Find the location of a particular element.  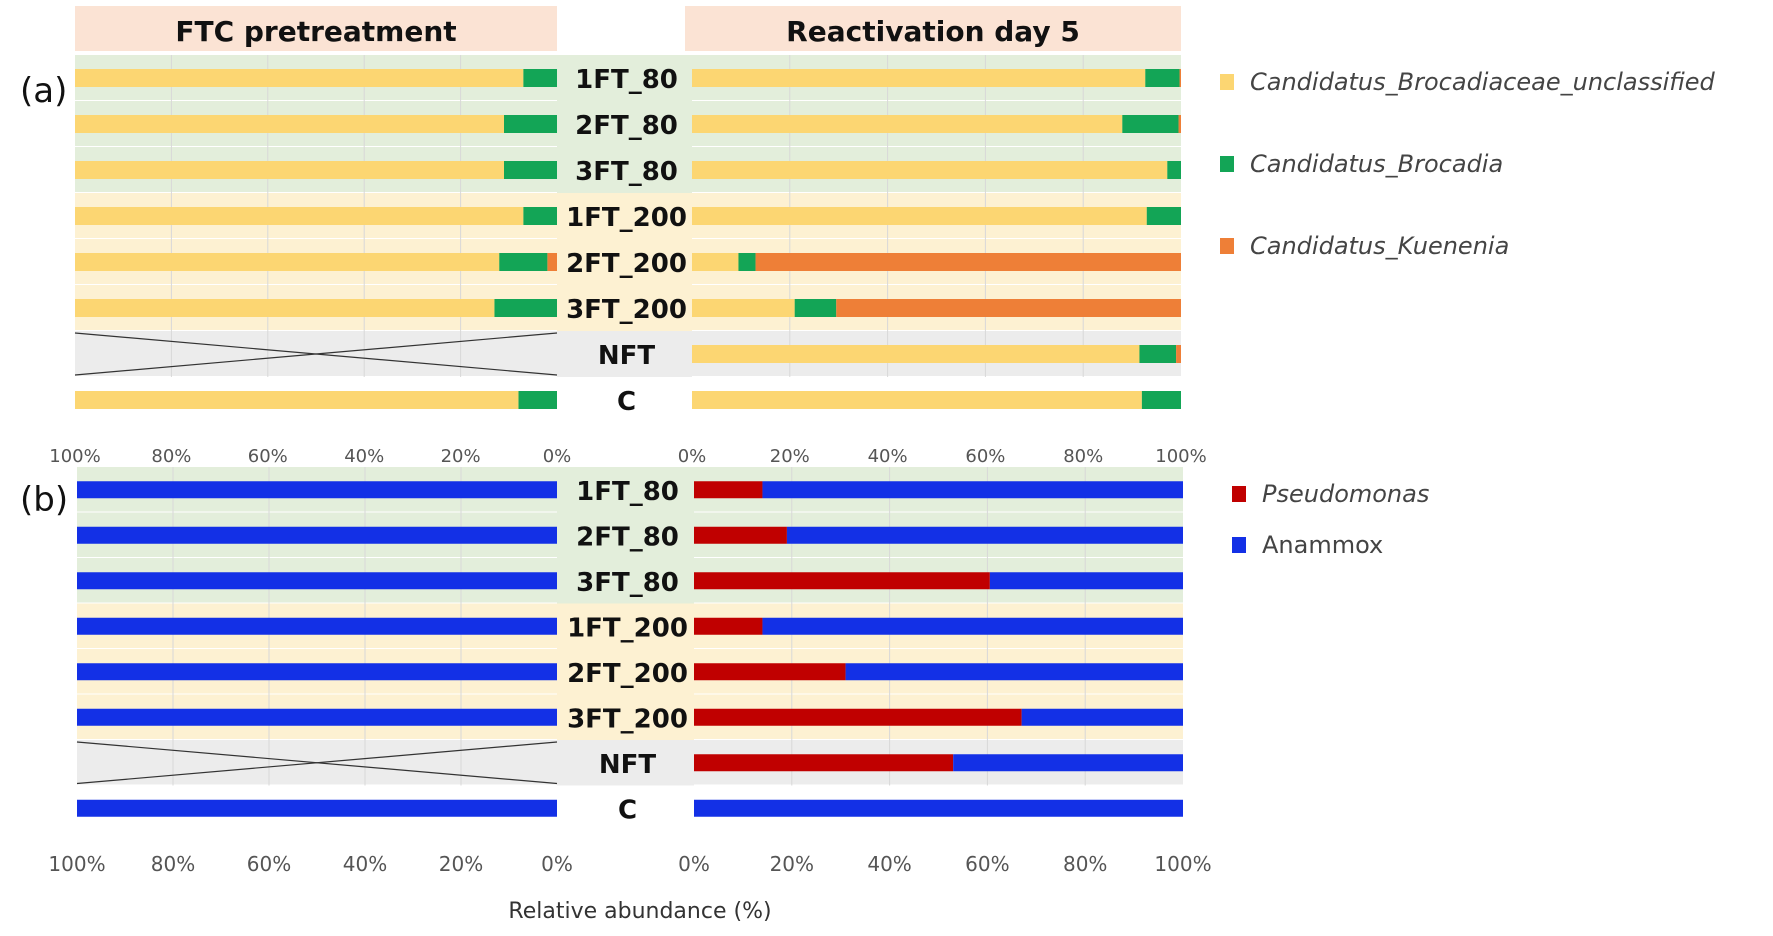

header-right: Reactivation day 5 is located at coordinates (933, 31).